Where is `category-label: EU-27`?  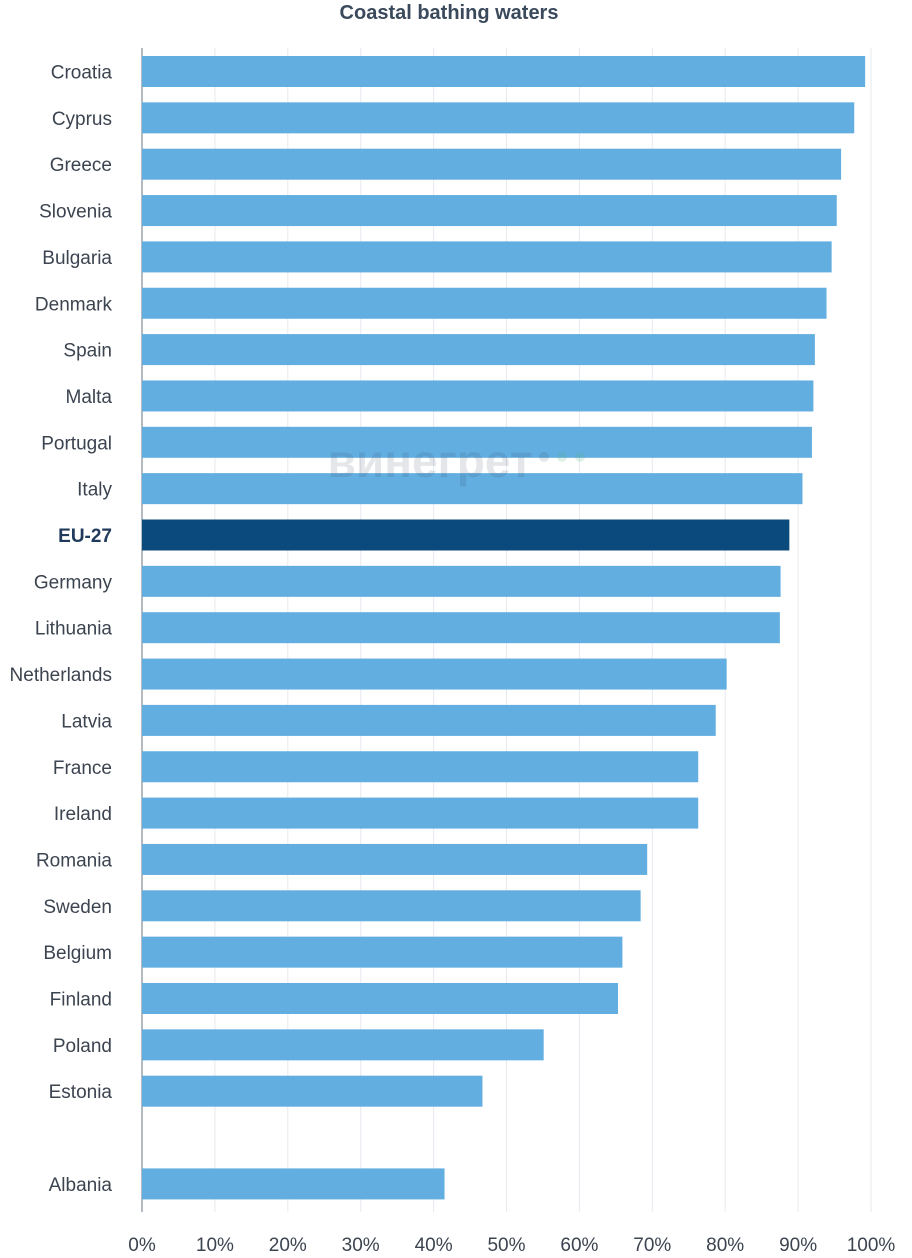 category-label: EU-27 is located at coordinates (85, 536).